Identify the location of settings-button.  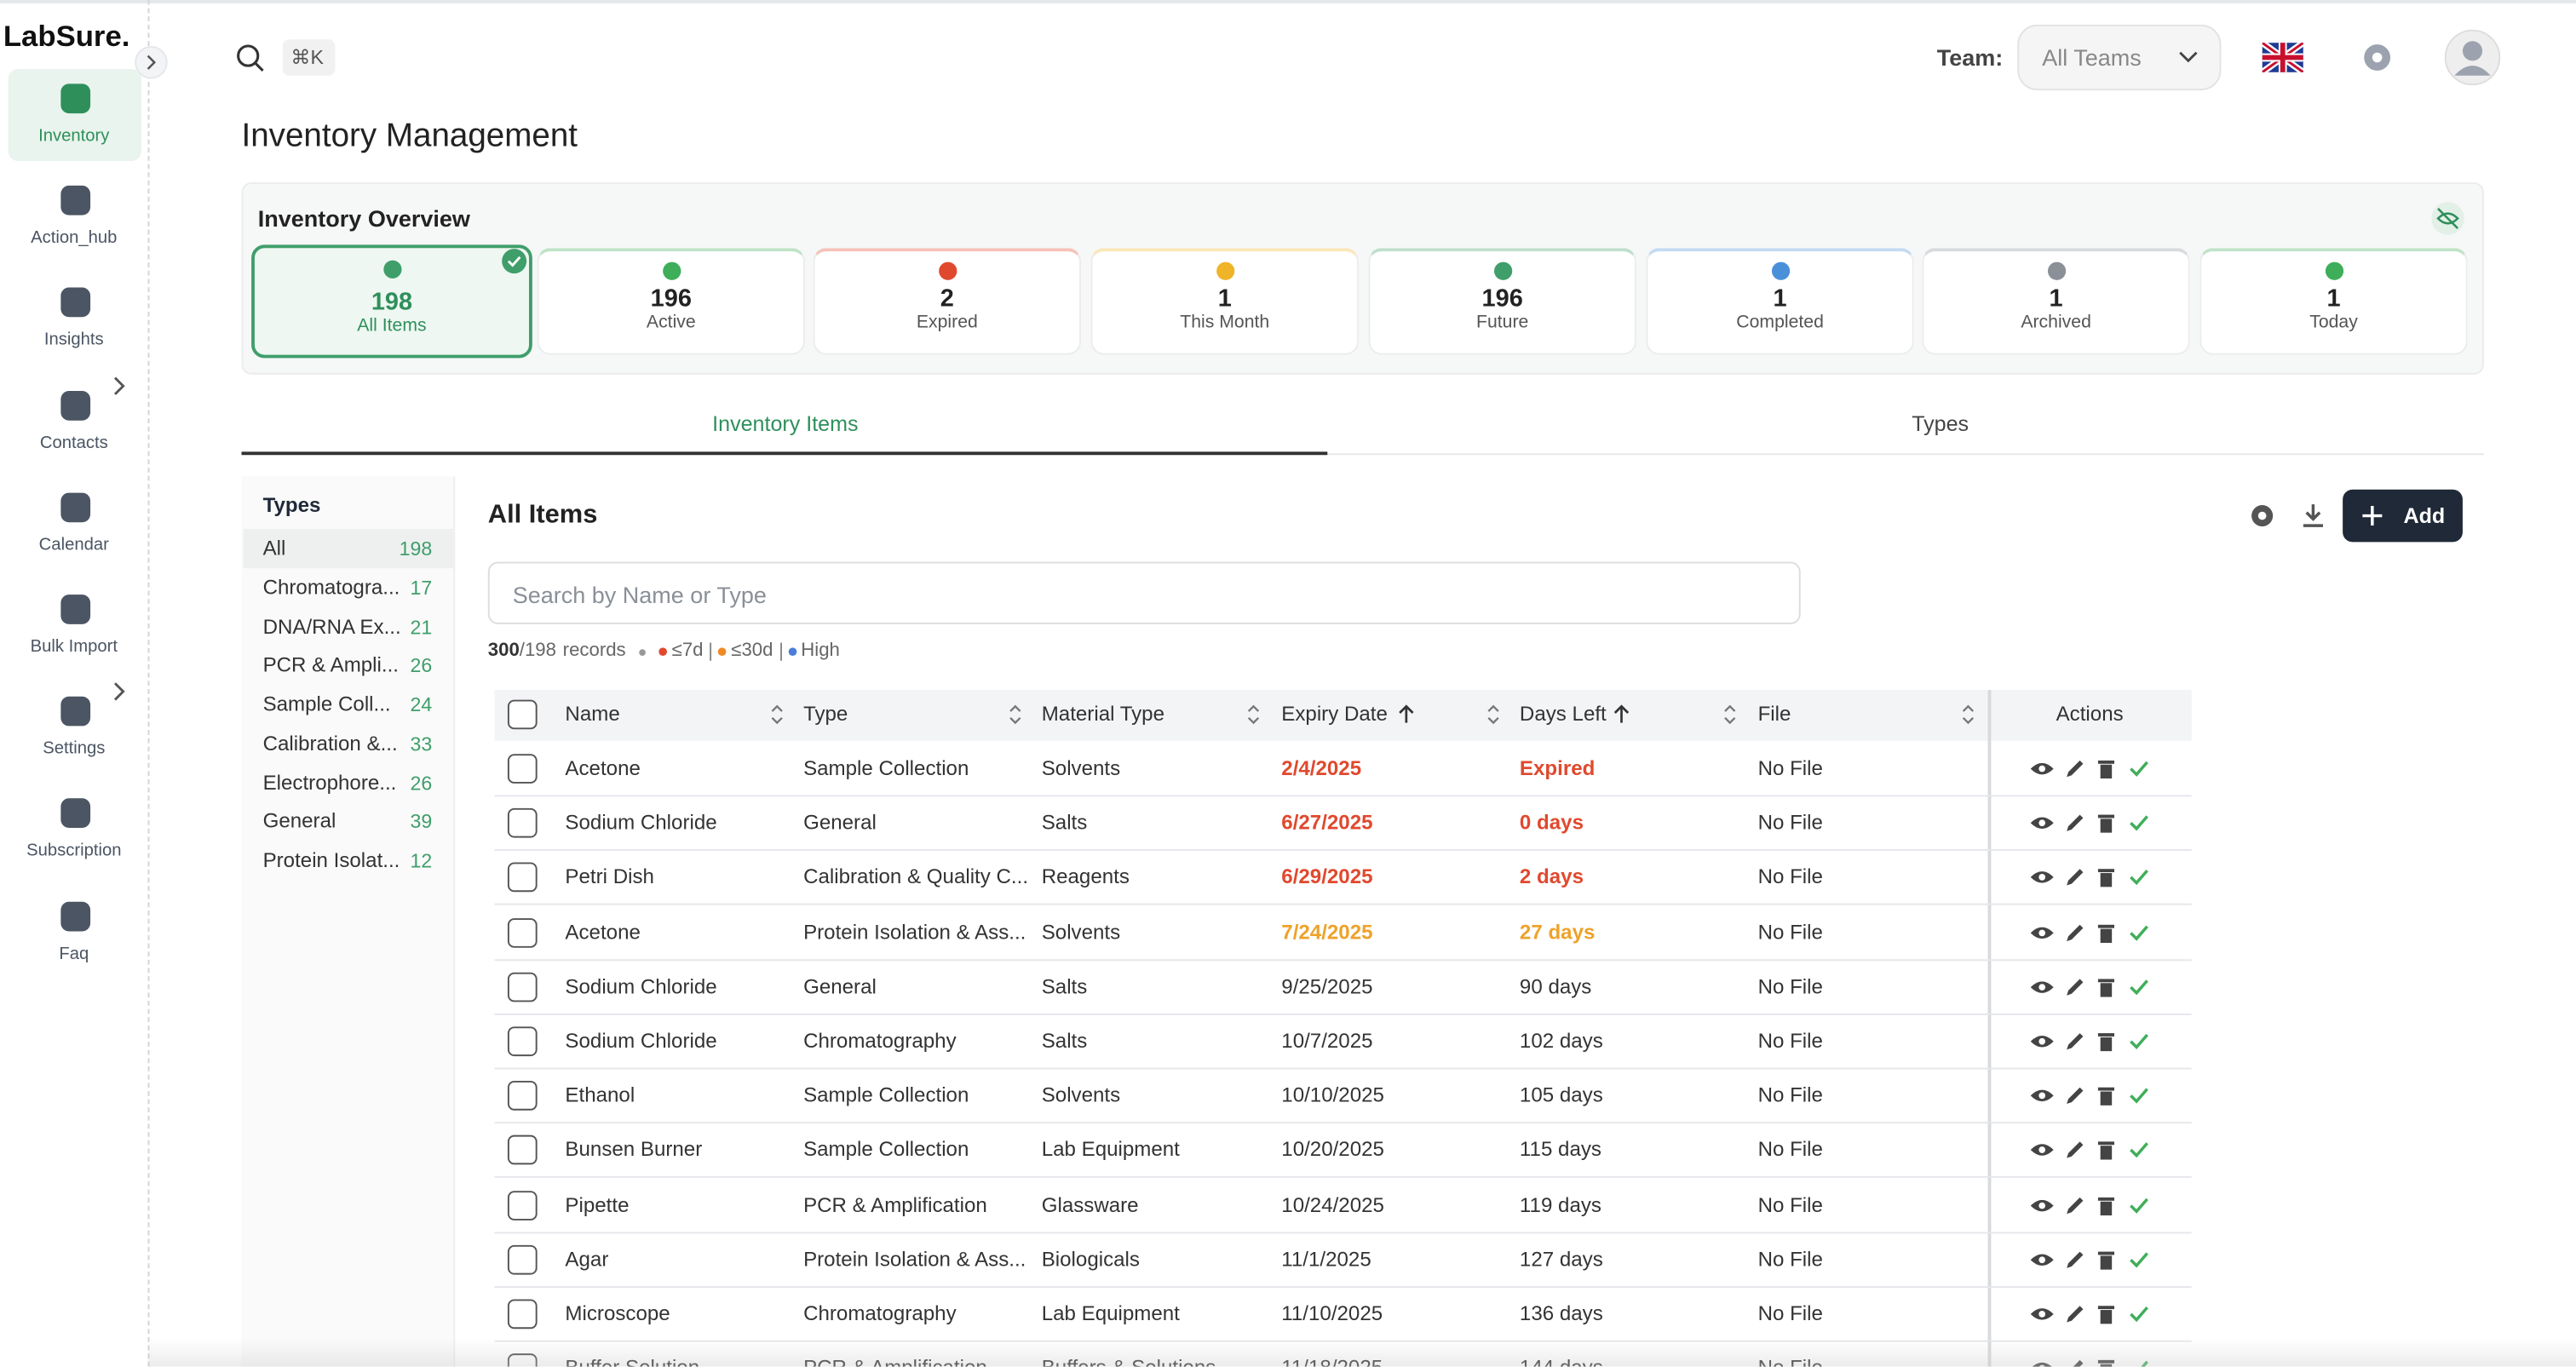
(2377, 57).